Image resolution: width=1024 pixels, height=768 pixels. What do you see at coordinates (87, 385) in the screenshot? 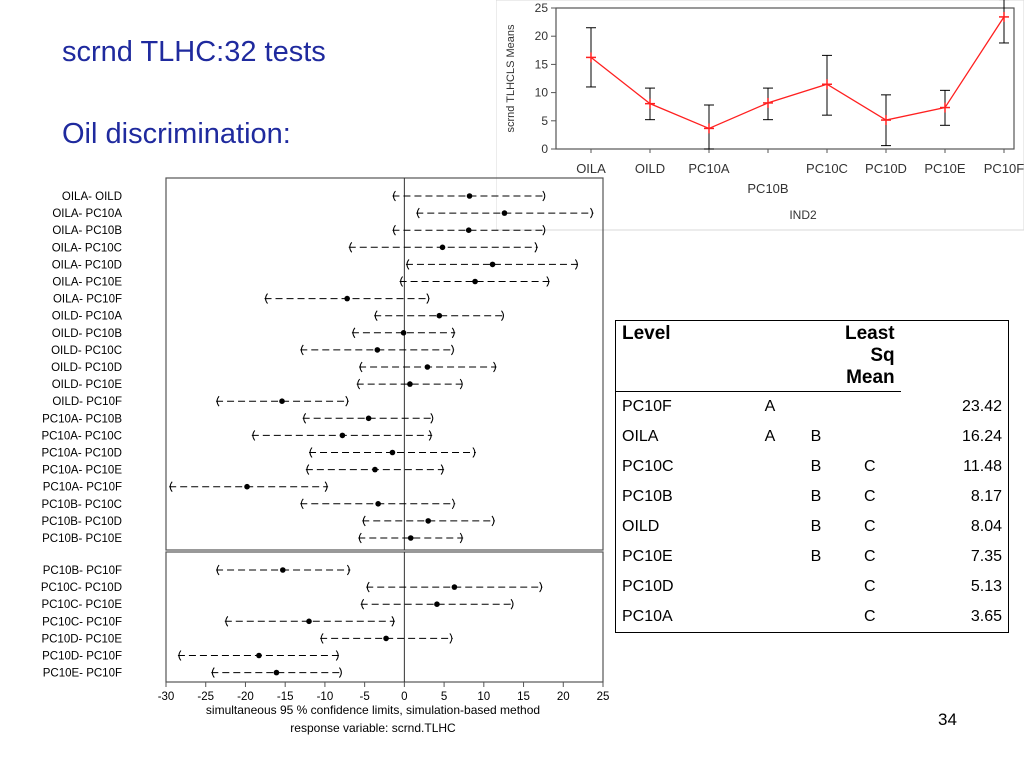
I see `comparison-label: OILD- PC10E` at bounding box center [87, 385].